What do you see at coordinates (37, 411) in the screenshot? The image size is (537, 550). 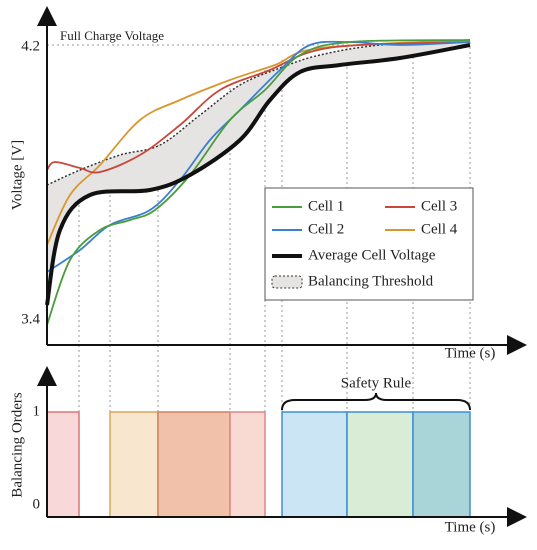 I see `y-tick-label: 1` at bounding box center [37, 411].